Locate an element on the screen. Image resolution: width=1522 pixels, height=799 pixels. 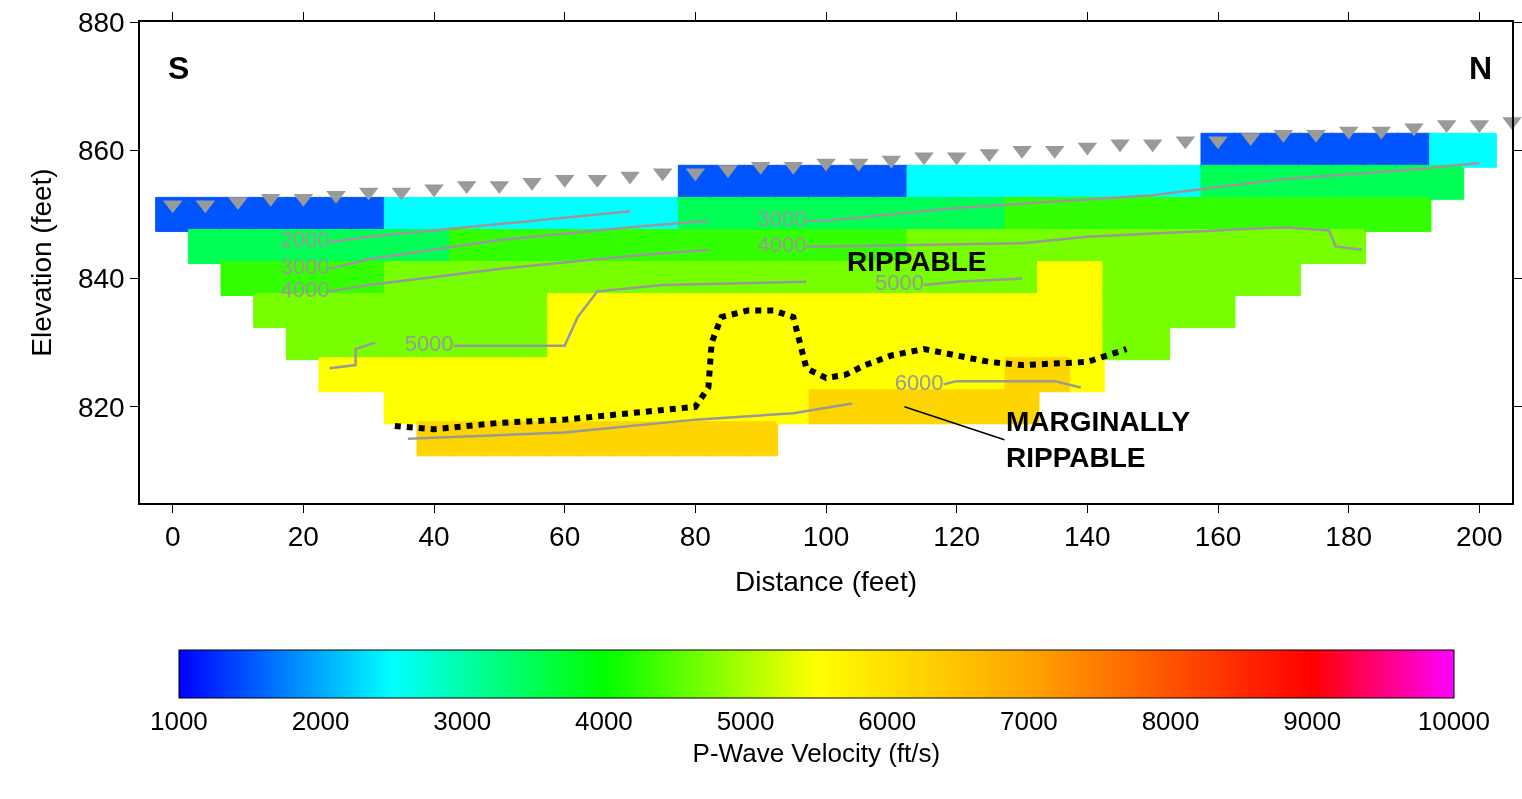
color-bar-label: 2000 is located at coordinates (320, 721).